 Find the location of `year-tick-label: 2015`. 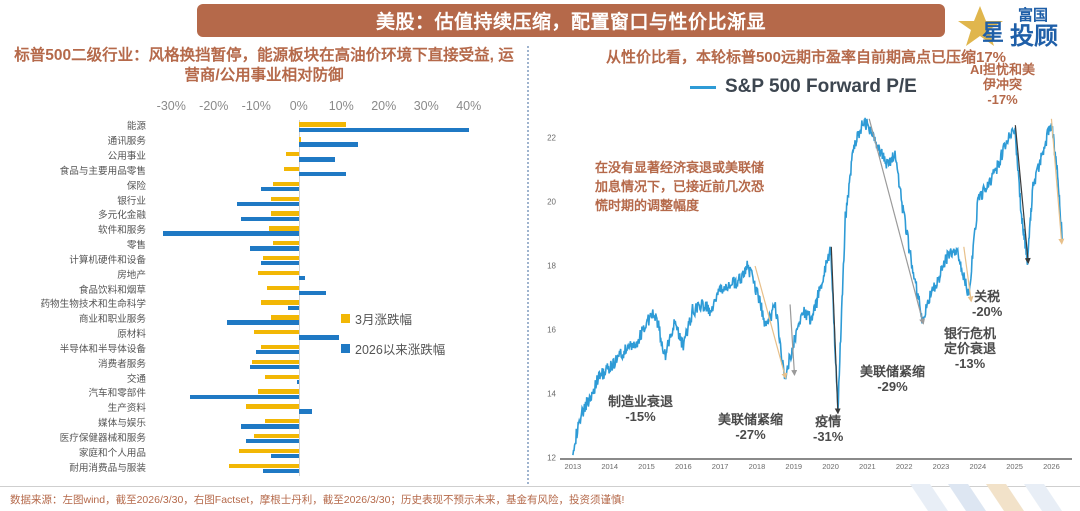

year-tick-label: 2015 is located at coordinates (646, 466).